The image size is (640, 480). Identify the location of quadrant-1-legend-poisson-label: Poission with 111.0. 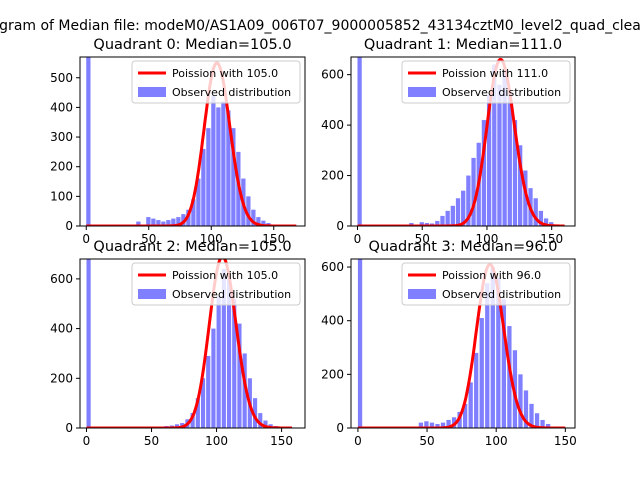
(495, 73).